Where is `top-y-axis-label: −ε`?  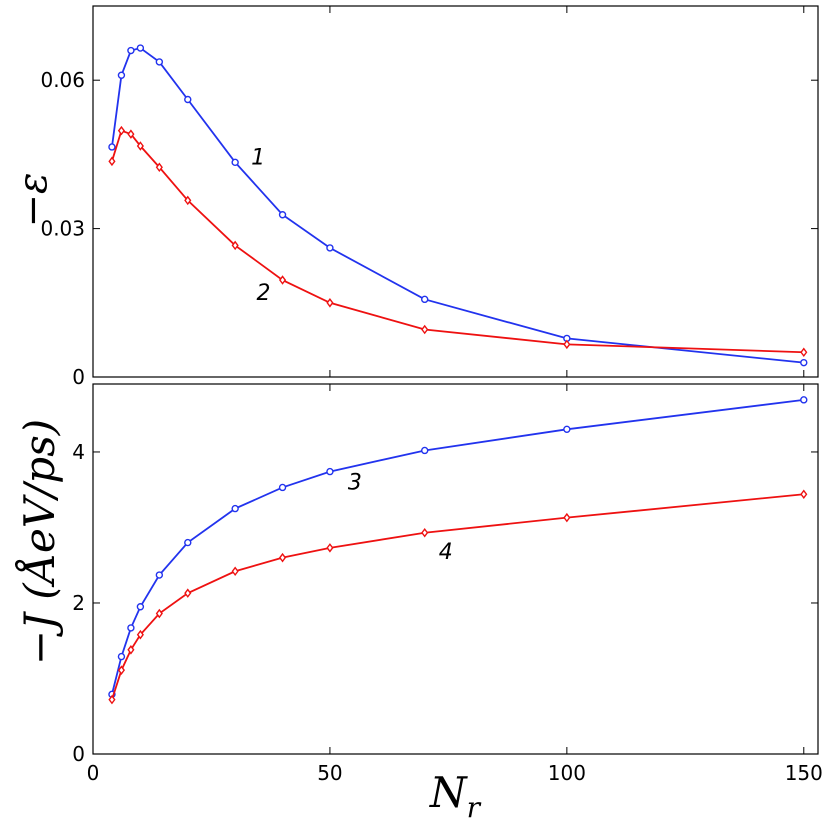 top-y-axis-label: −ε is located at coordinates (33, 200).